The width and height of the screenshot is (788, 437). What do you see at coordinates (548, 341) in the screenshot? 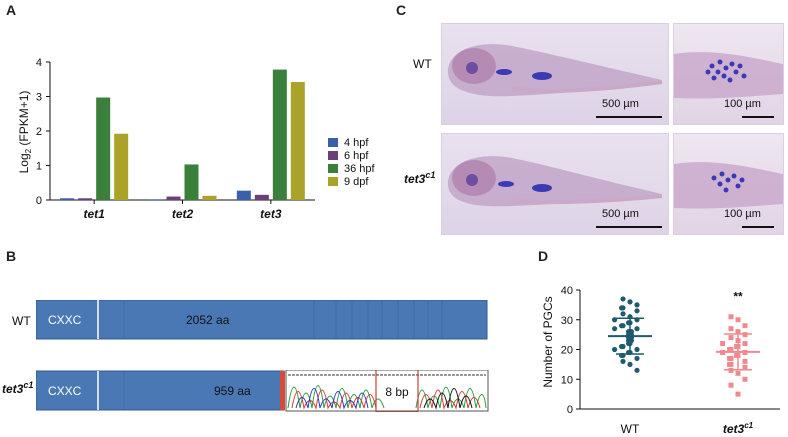
I see `dot-plot-y-axis-label: Number of PGCs` at bounding box center [548, 341].